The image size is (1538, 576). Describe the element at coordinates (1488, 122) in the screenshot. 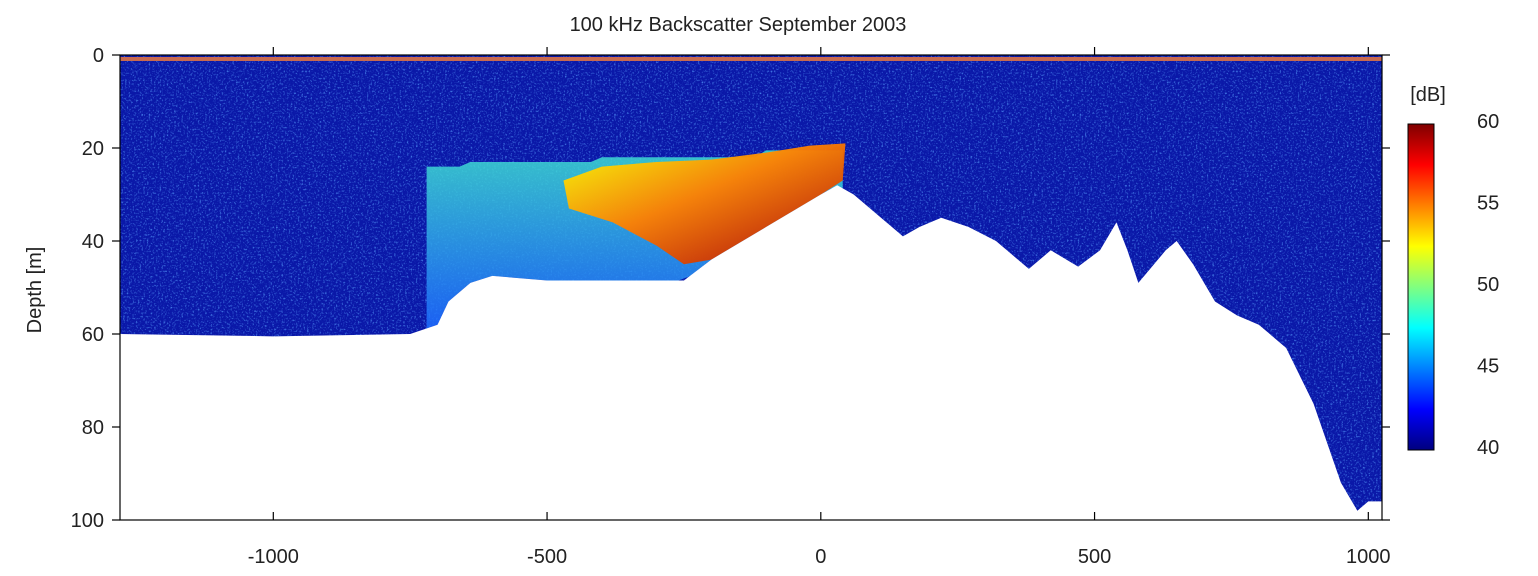

I see `colorbar-tick-label: 60` at that location.